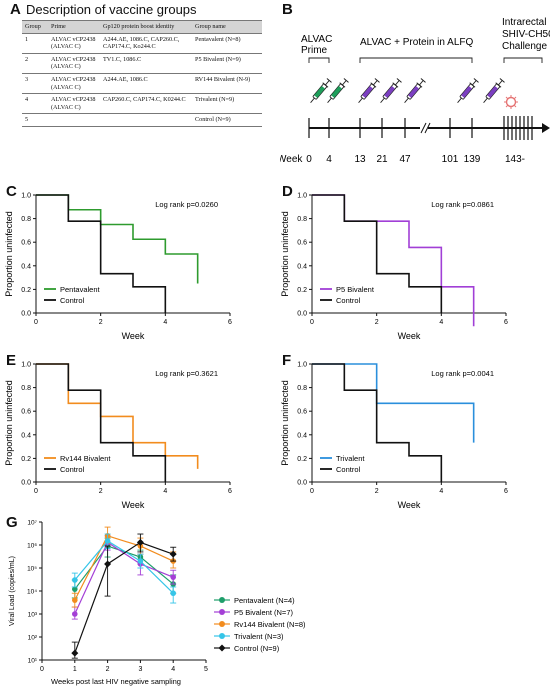 Image resolution: width=550 pixels, height=687 pixels. Describe the element at coordinates (32, 546) in the screenshot. I see `y-tick-label: 10⁶` at that location.